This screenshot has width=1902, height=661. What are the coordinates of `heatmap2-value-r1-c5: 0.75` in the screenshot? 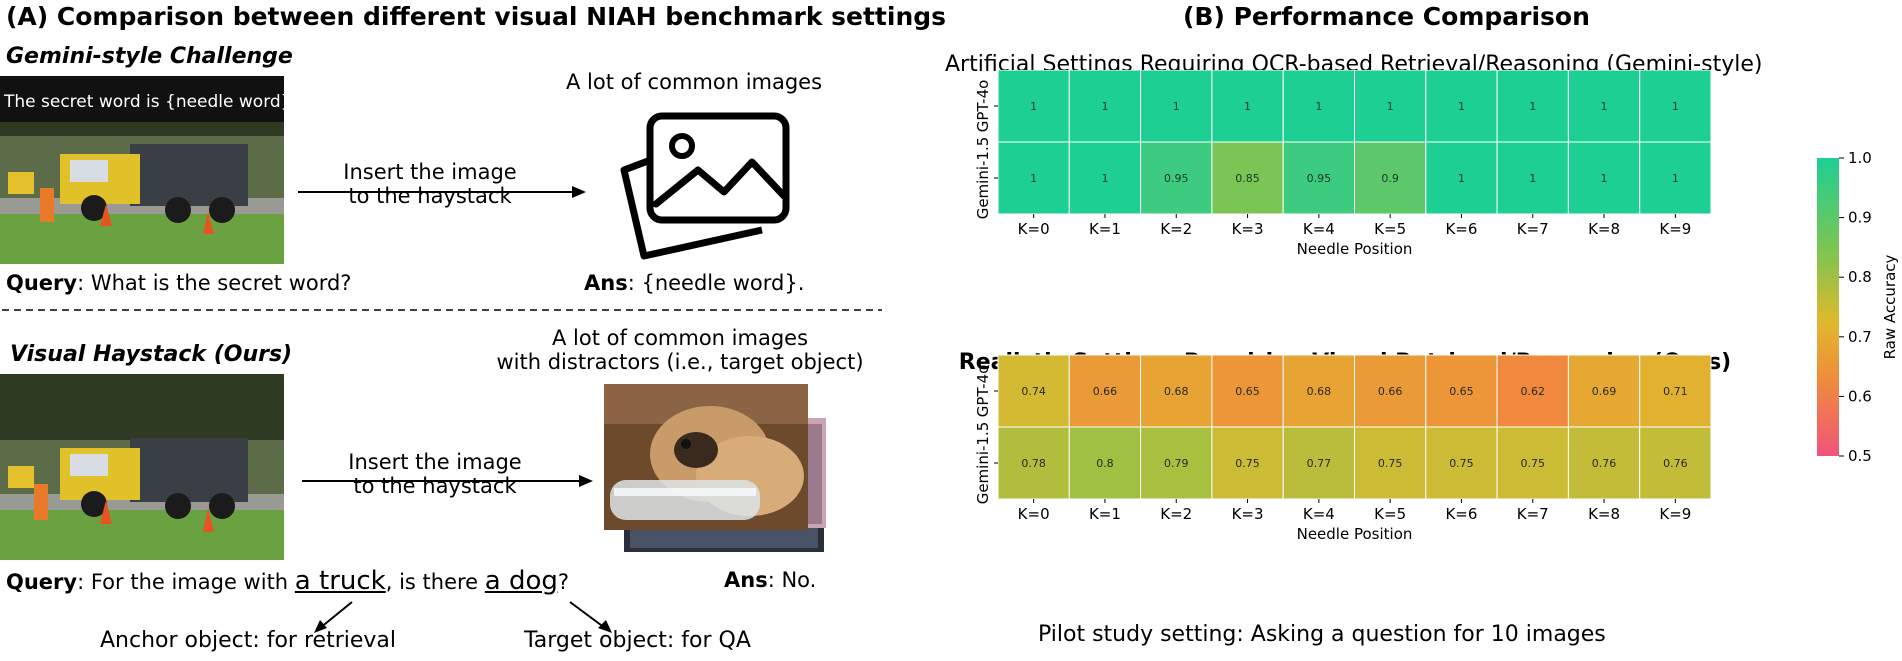 It's located at (1390, 463).